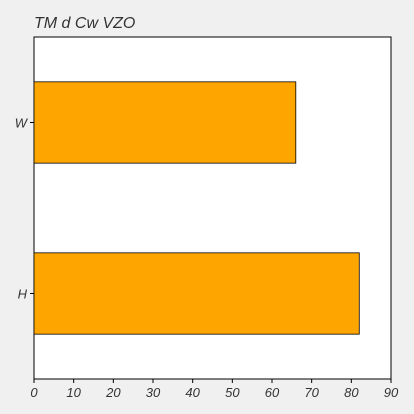 This screenshot has width=414, height=414. Describe the element at coordinates (24, 209) in the screenshot. I see `y-axis: WH` at that location.